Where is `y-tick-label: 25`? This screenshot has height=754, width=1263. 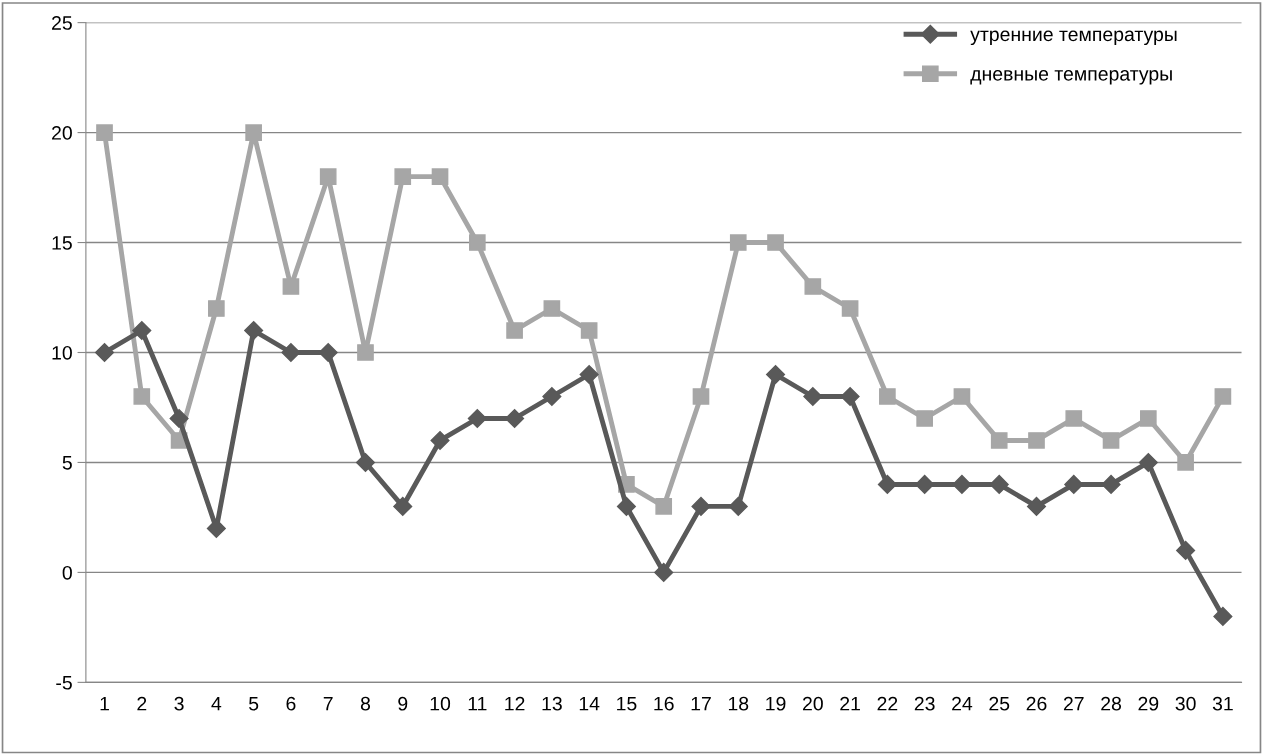 y-tick-label: 25 is located at coordinates (62, 23).